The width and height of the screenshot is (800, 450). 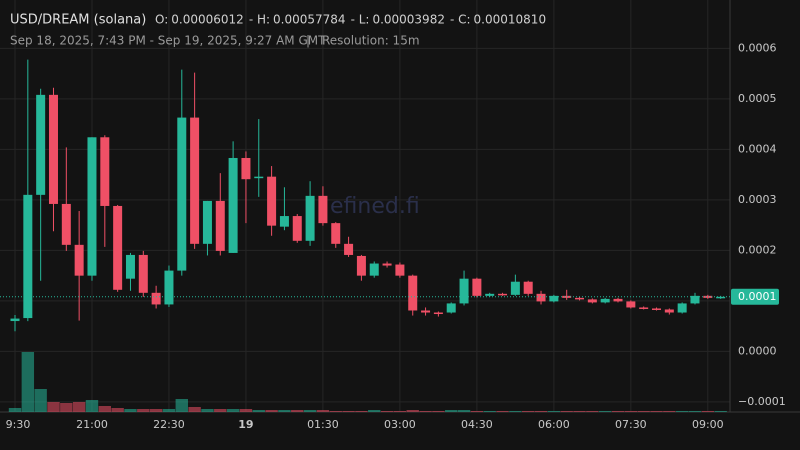 What do you see at coordinates (360, 20) in the screenshot?
I see `ohlc-label: - L:` at bounding box center [360, 20].